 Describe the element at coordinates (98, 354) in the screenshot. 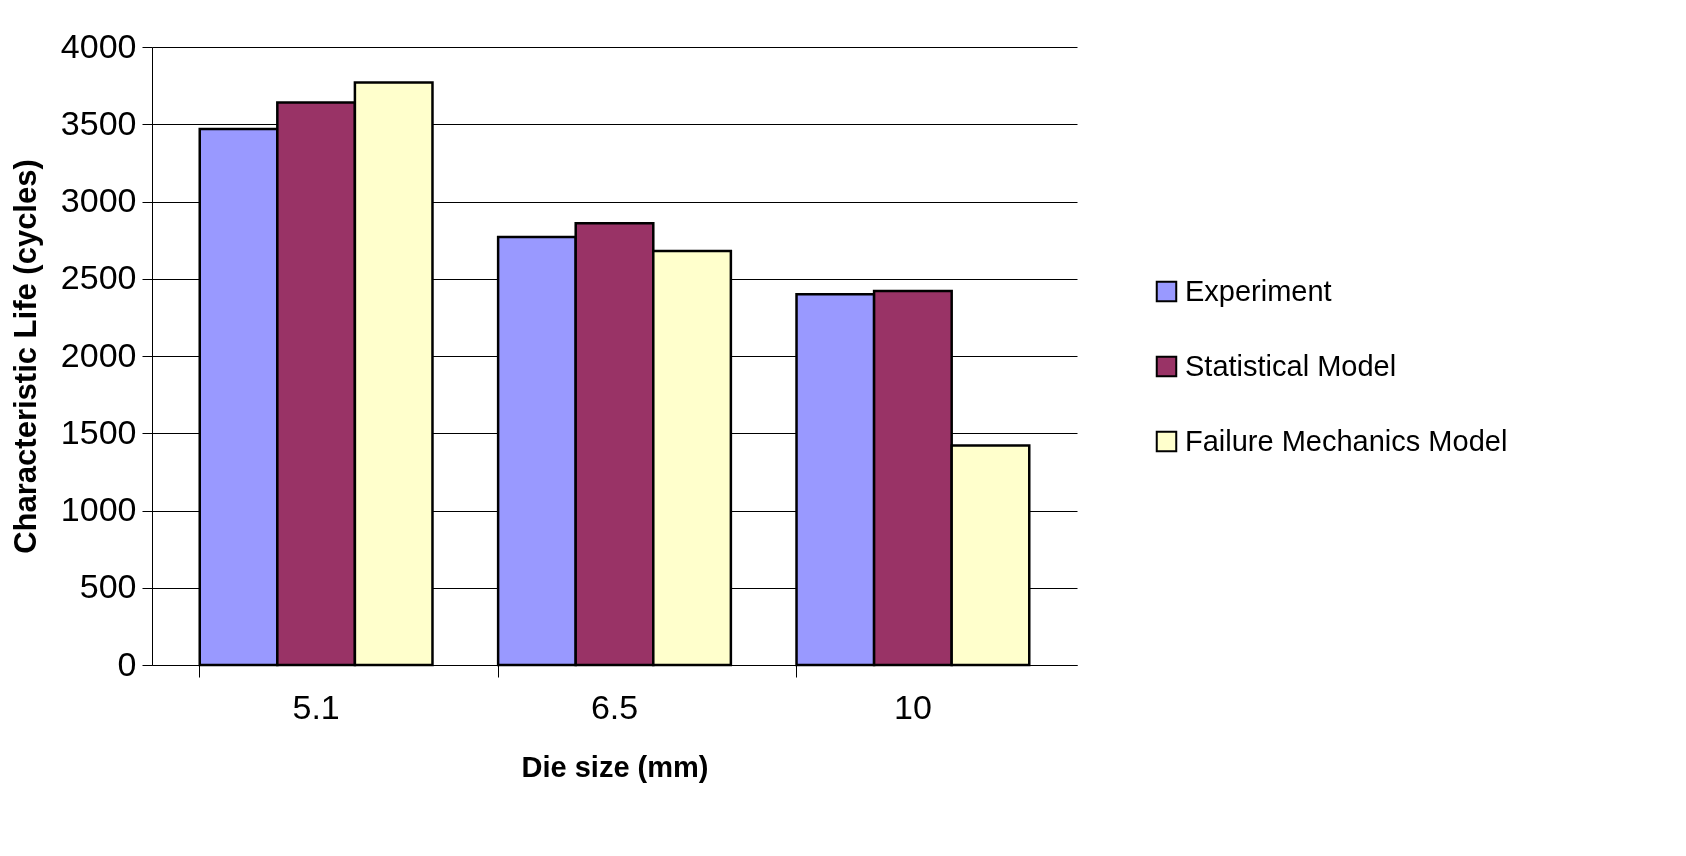

I see `y-tick-label: 2000` at that location.